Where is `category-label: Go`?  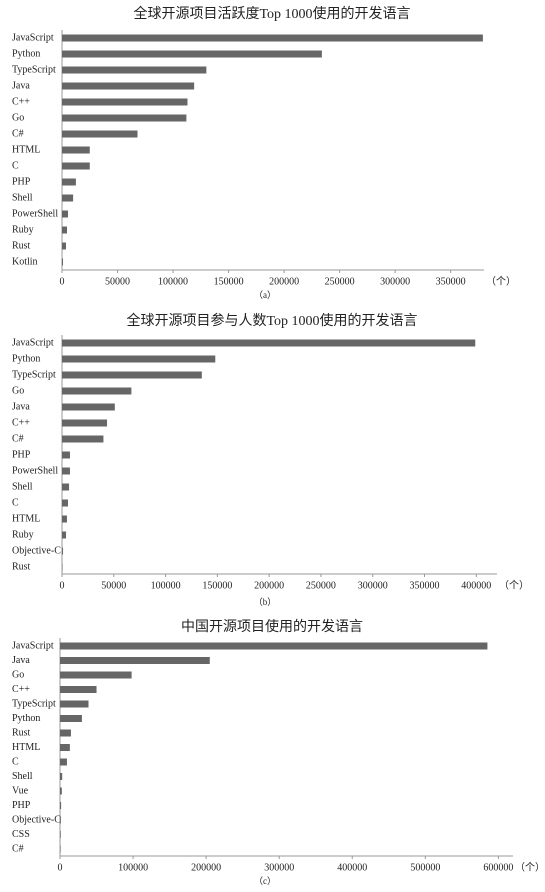
category-label: Go is located at coordinates (18, 117).